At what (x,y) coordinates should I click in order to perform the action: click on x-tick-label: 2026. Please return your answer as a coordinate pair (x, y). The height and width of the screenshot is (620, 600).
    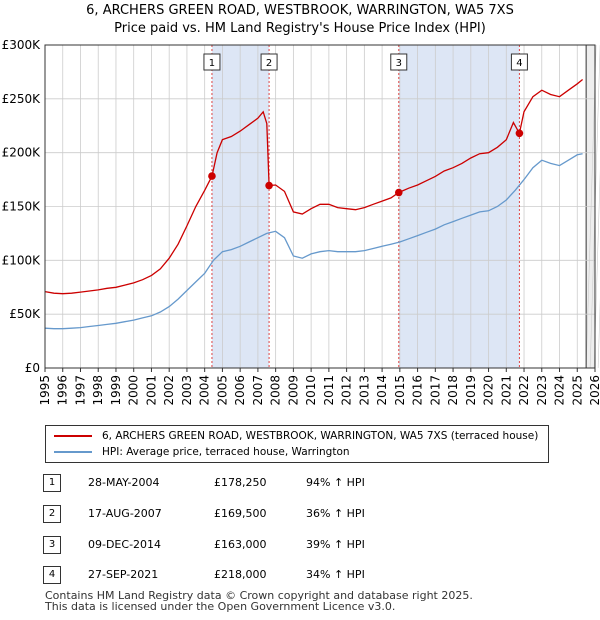
    Looking at the image, I should click on (594, 390).